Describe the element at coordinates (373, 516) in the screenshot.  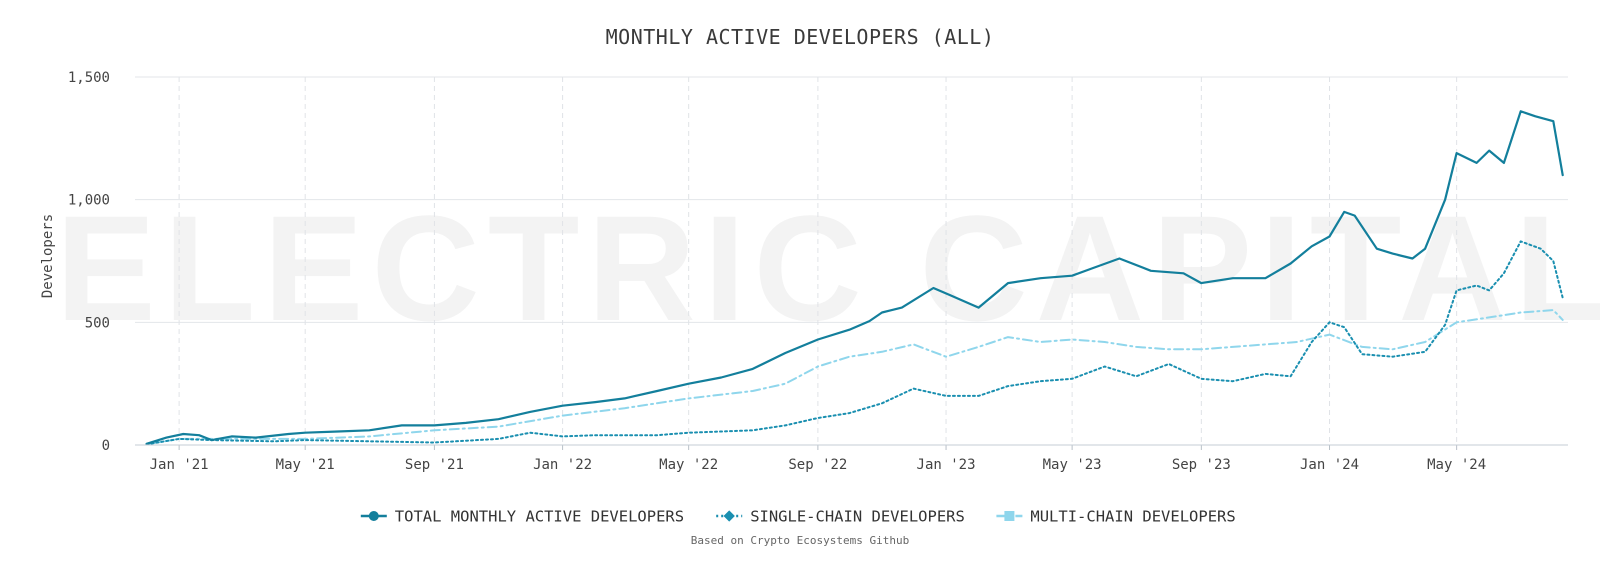
I see `legend-marker-circle` at that location.